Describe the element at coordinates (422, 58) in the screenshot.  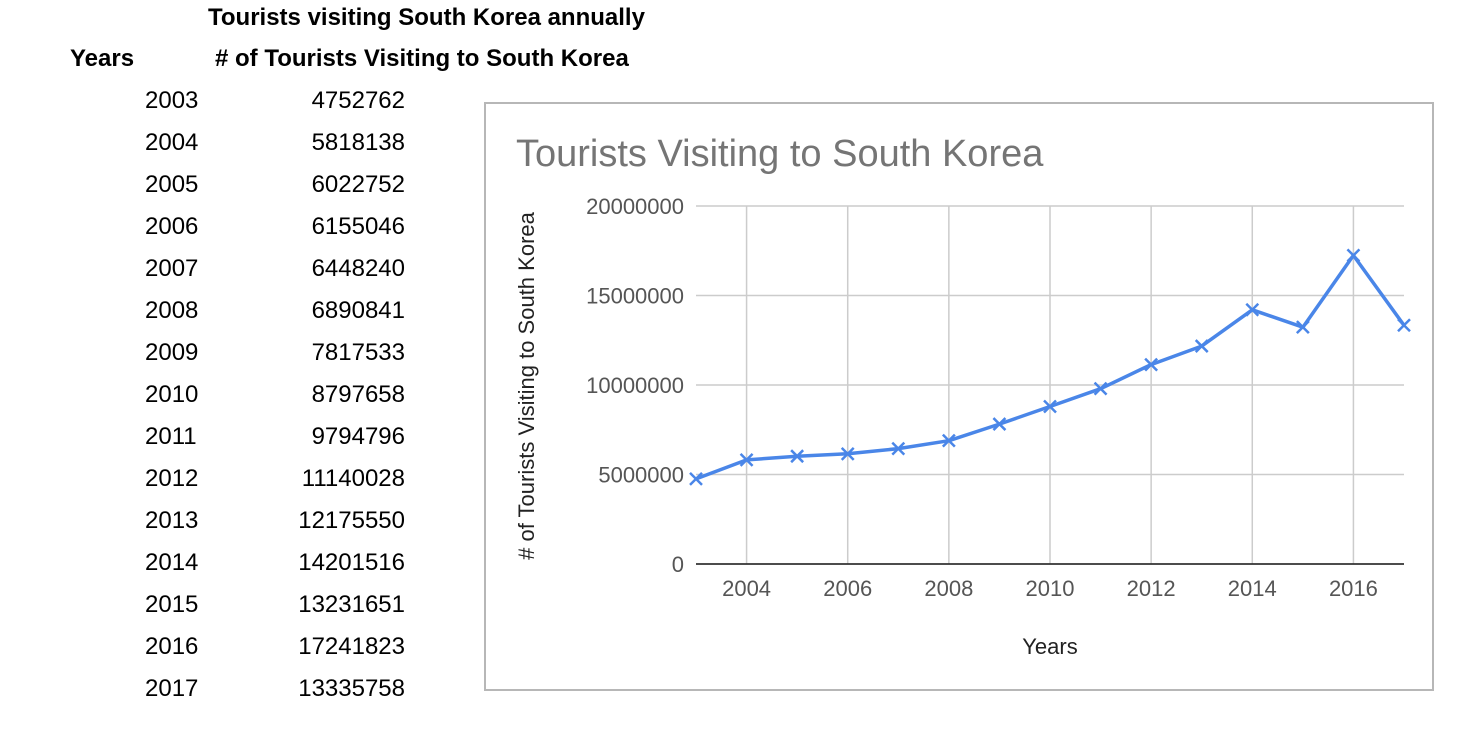
I see `column-header-tourists: # of Tourists Visiting to South Korea` at that location.